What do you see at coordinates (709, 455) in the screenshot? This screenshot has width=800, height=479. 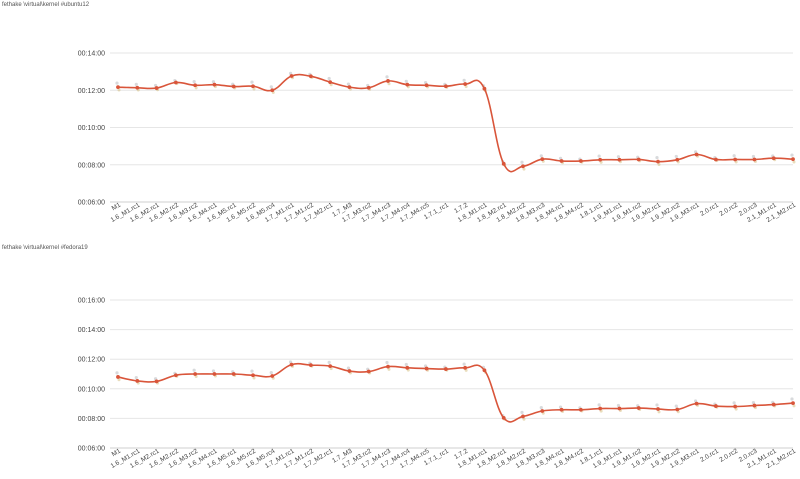 I see `x-tick-label: 2.0.rc1` at bounding box center [709, 455].